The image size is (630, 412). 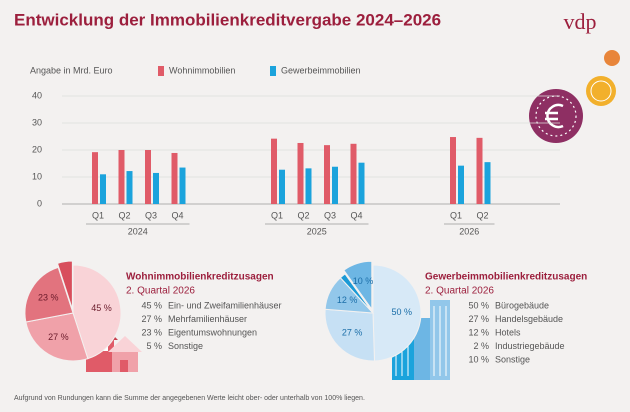 I want to click on legend-value: 12 %, so click(x=478, y=332).